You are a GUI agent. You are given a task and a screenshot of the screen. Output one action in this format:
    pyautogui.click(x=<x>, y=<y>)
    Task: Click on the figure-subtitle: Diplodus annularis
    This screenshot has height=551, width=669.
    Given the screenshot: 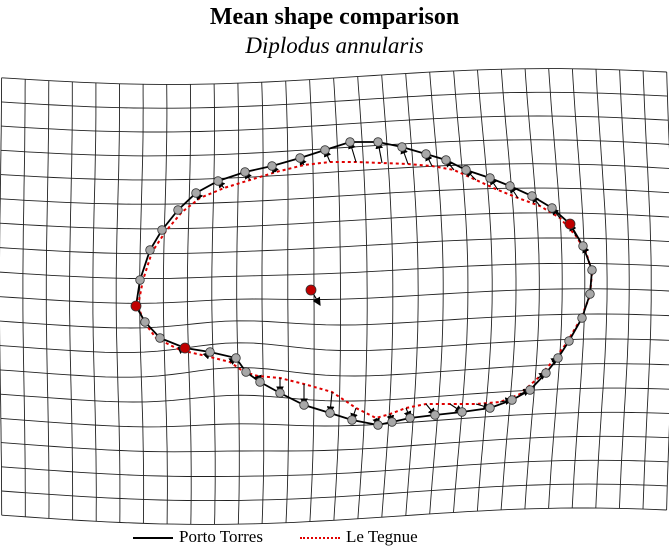 What is the action you would take?
    pyautogui.click(x=334, y=45)
    